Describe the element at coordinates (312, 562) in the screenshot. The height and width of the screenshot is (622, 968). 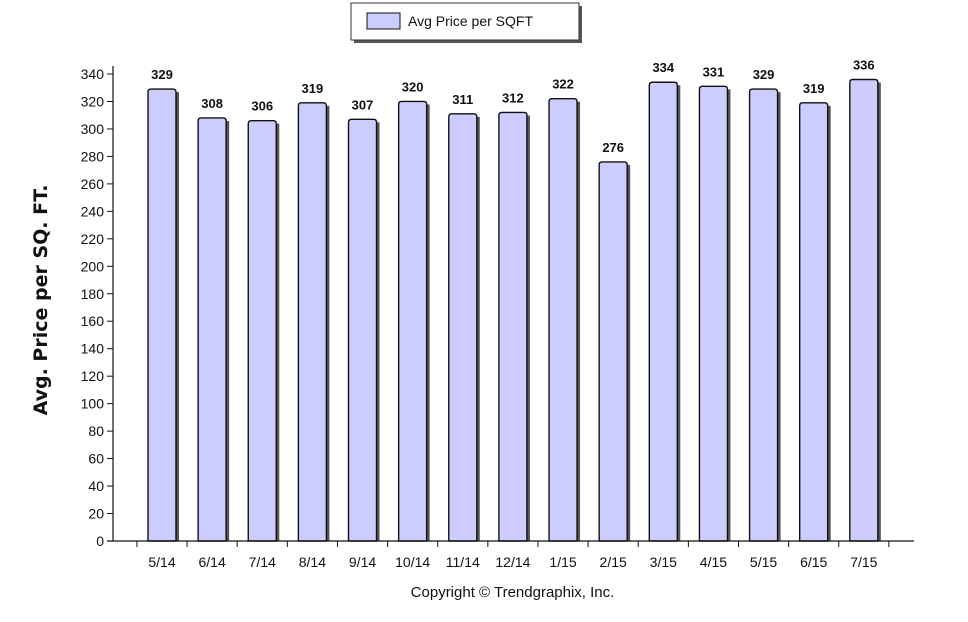
I see `x-tick-label: 8/14` at that location.